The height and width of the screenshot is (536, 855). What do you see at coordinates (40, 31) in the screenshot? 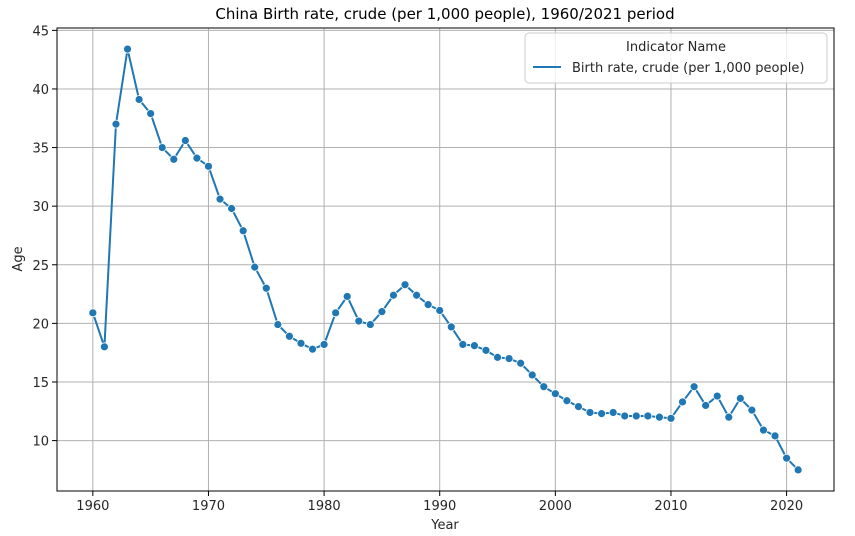
I see `y-tick-label: 45` at bounding box center [40, 31].